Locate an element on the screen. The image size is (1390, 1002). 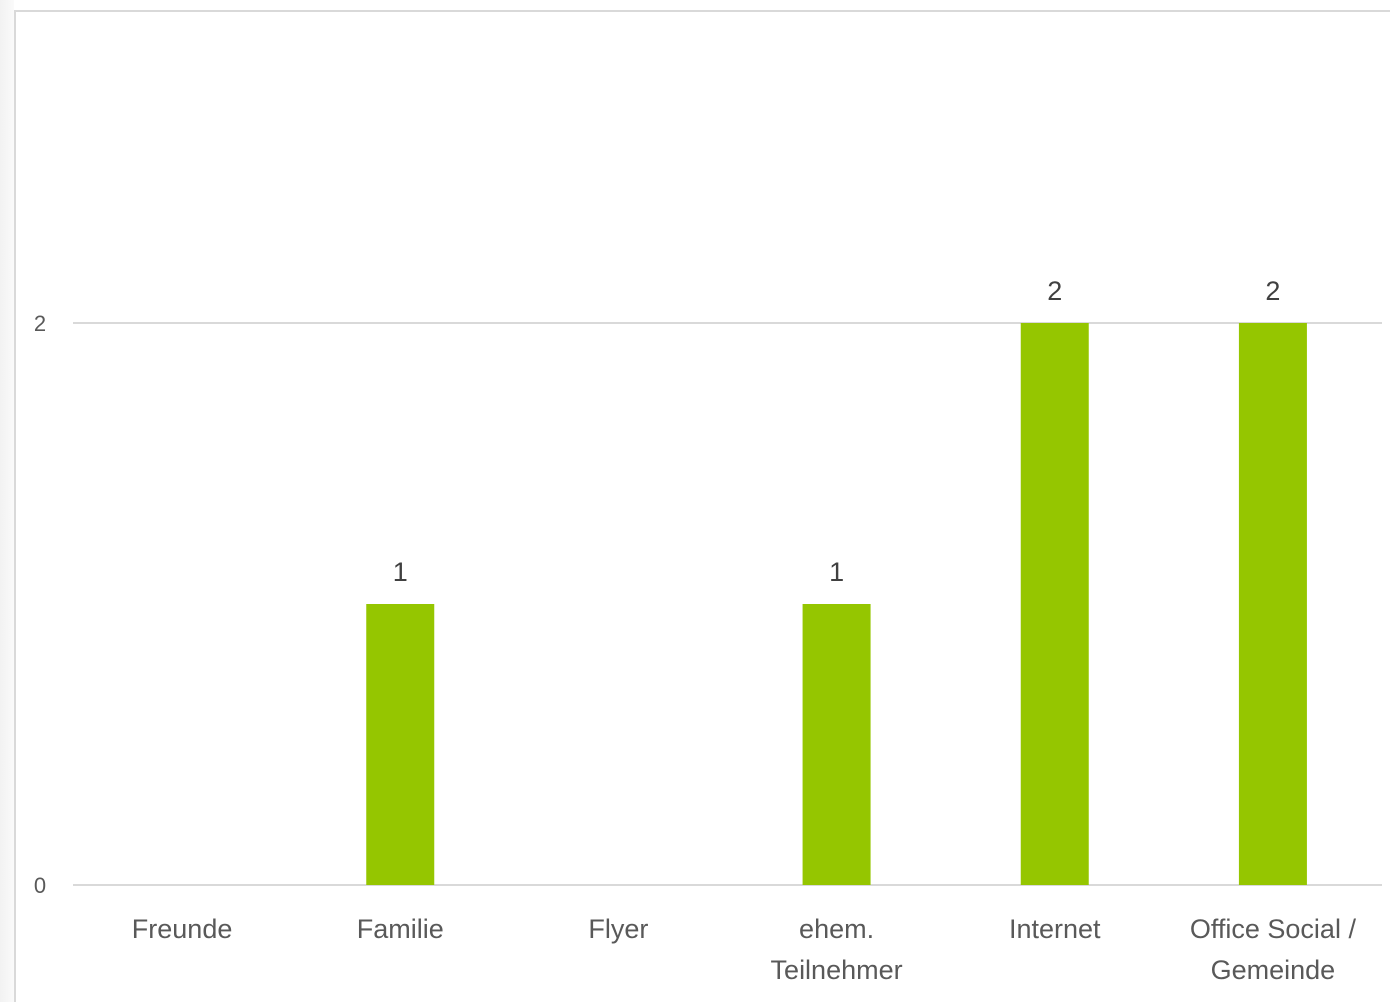
category-label: Familie is located at coordinates (400, 929).